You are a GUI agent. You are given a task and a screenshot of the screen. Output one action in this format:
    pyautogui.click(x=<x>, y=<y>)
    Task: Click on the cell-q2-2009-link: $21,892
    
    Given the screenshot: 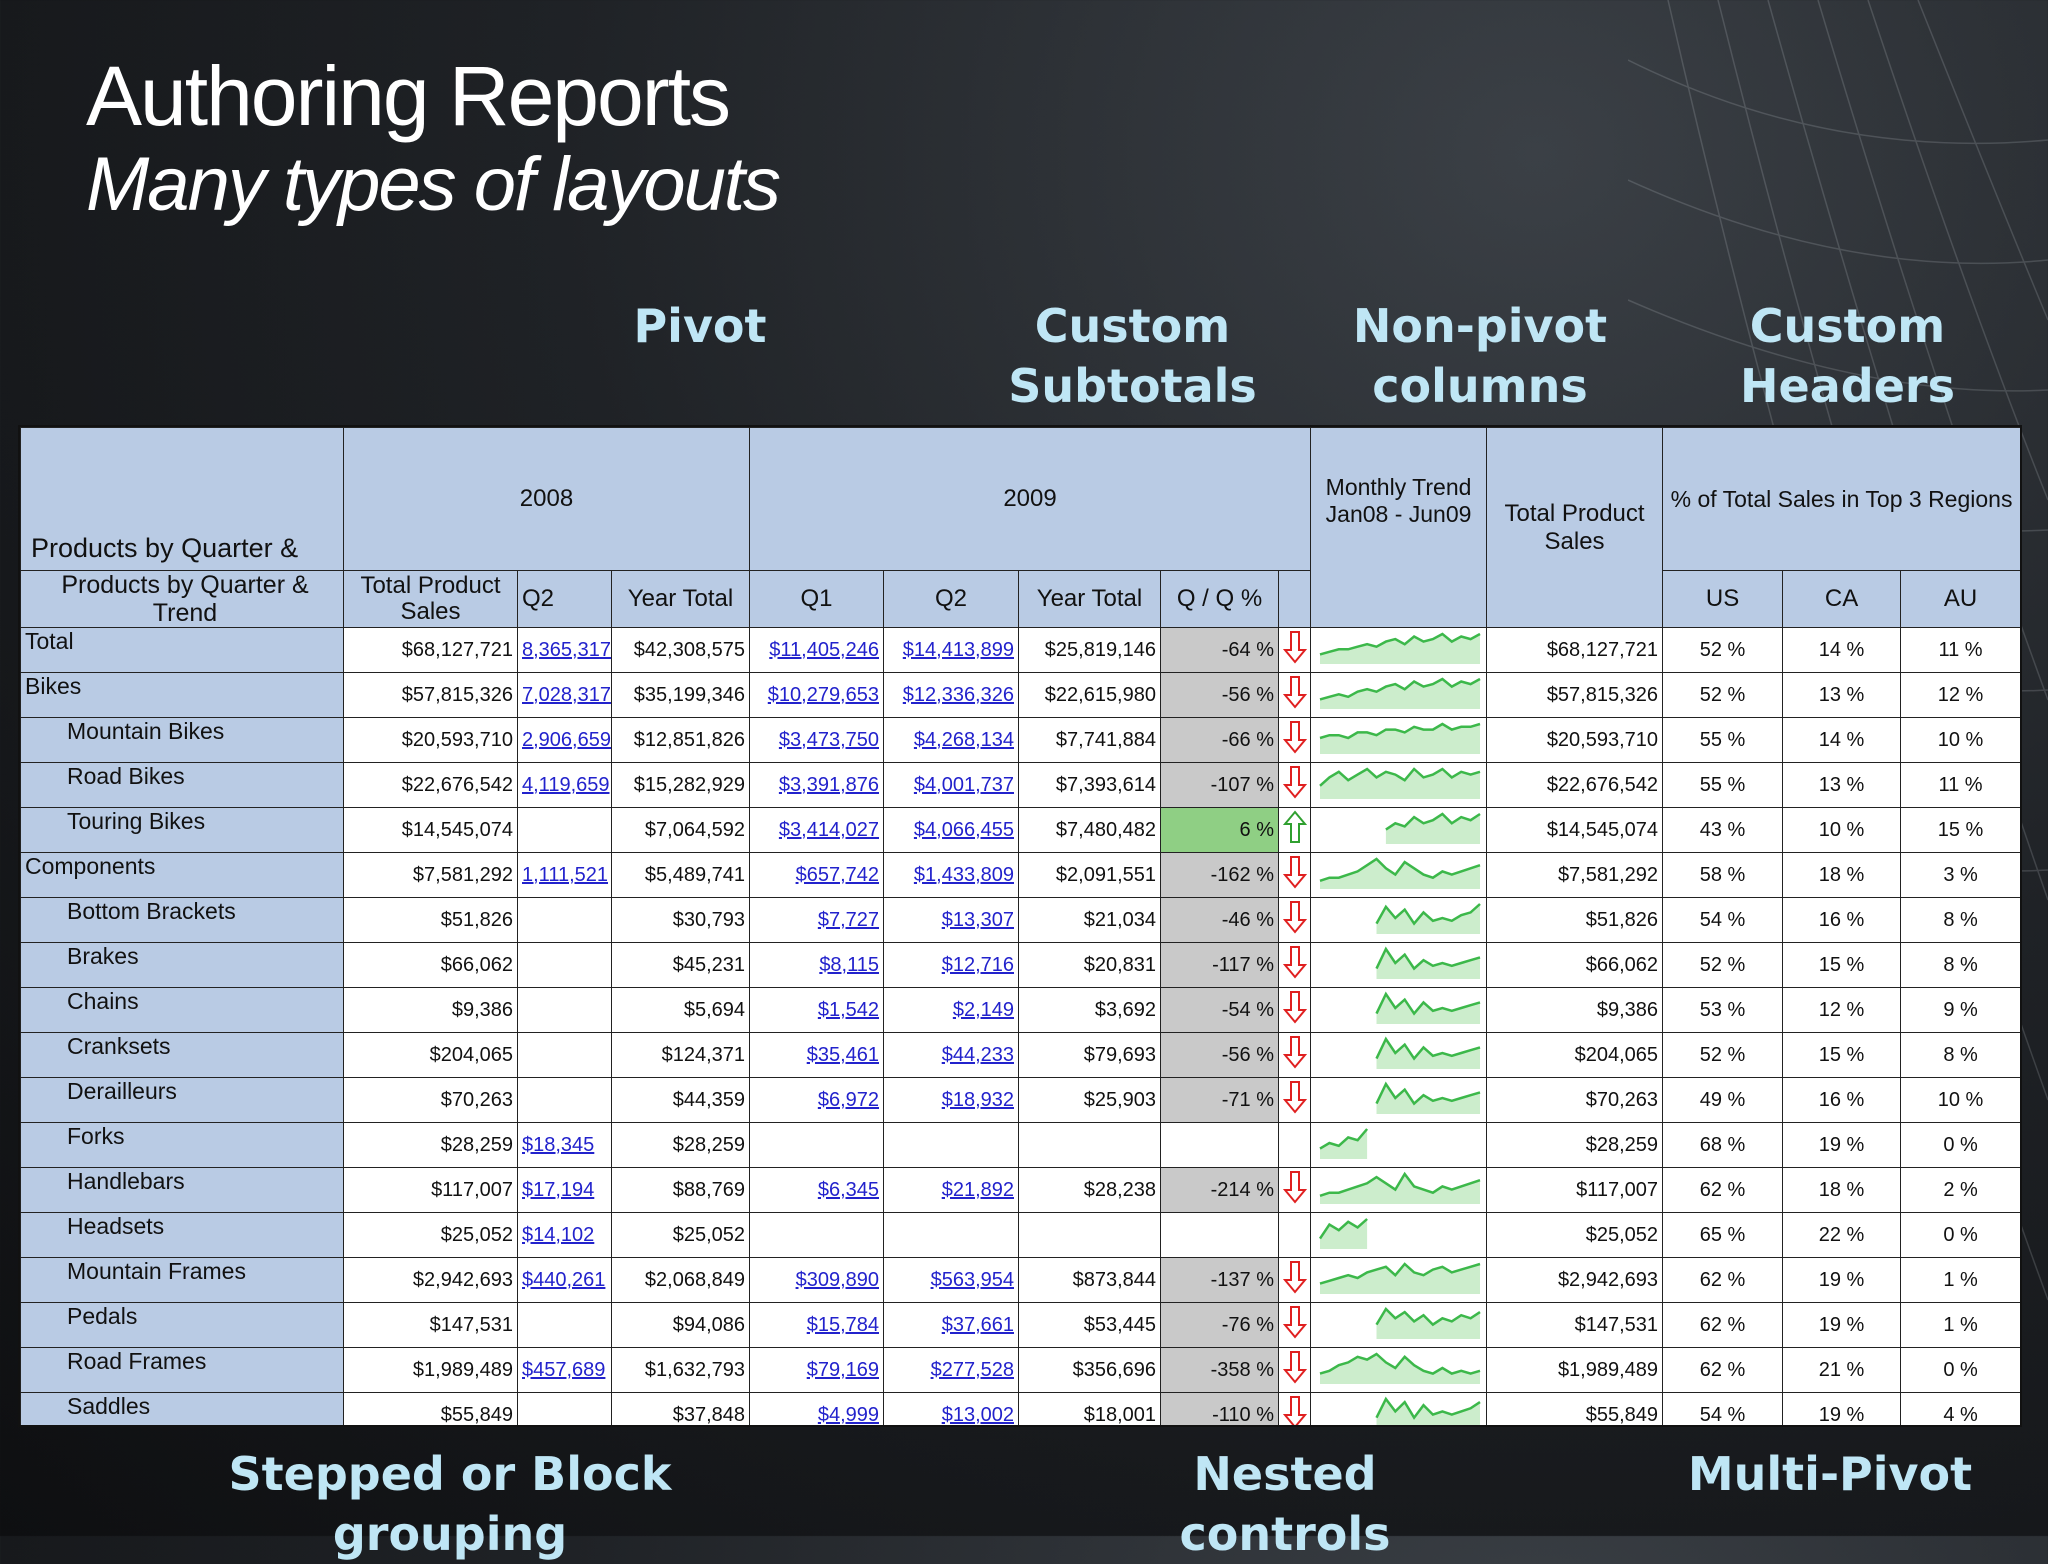 What is the action you would take?
    pyautogui.click(x=951, y=1190)
    